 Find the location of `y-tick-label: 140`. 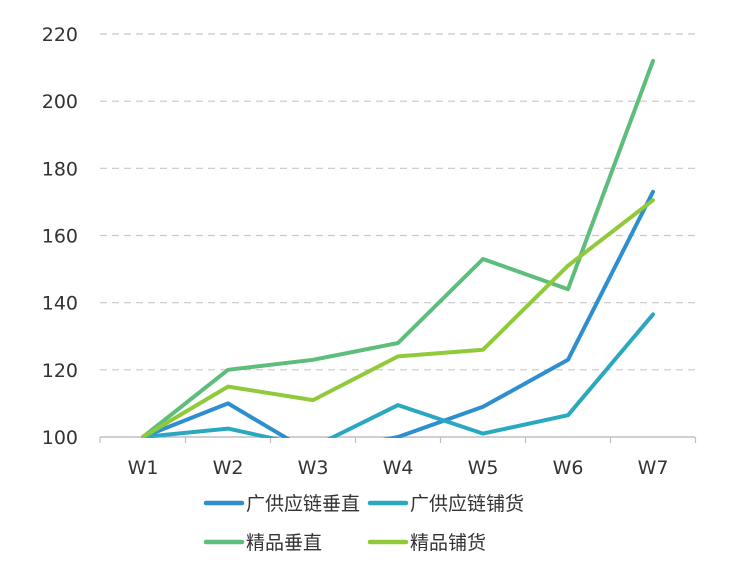

y-tick-label: 140 is located at coordinates (60, 304).